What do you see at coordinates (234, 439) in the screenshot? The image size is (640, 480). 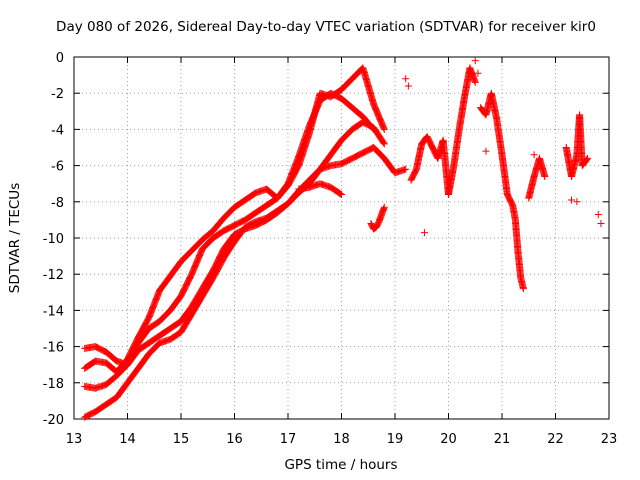 I see `x-tick-label: 16` at bounding box center [234, 439].